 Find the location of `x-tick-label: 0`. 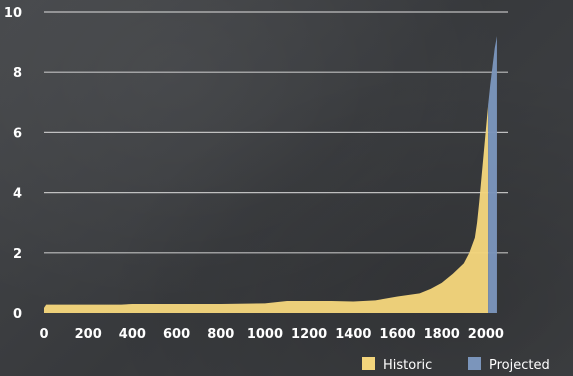

x-tick-label: 0 is located at coordinates (43, 334).